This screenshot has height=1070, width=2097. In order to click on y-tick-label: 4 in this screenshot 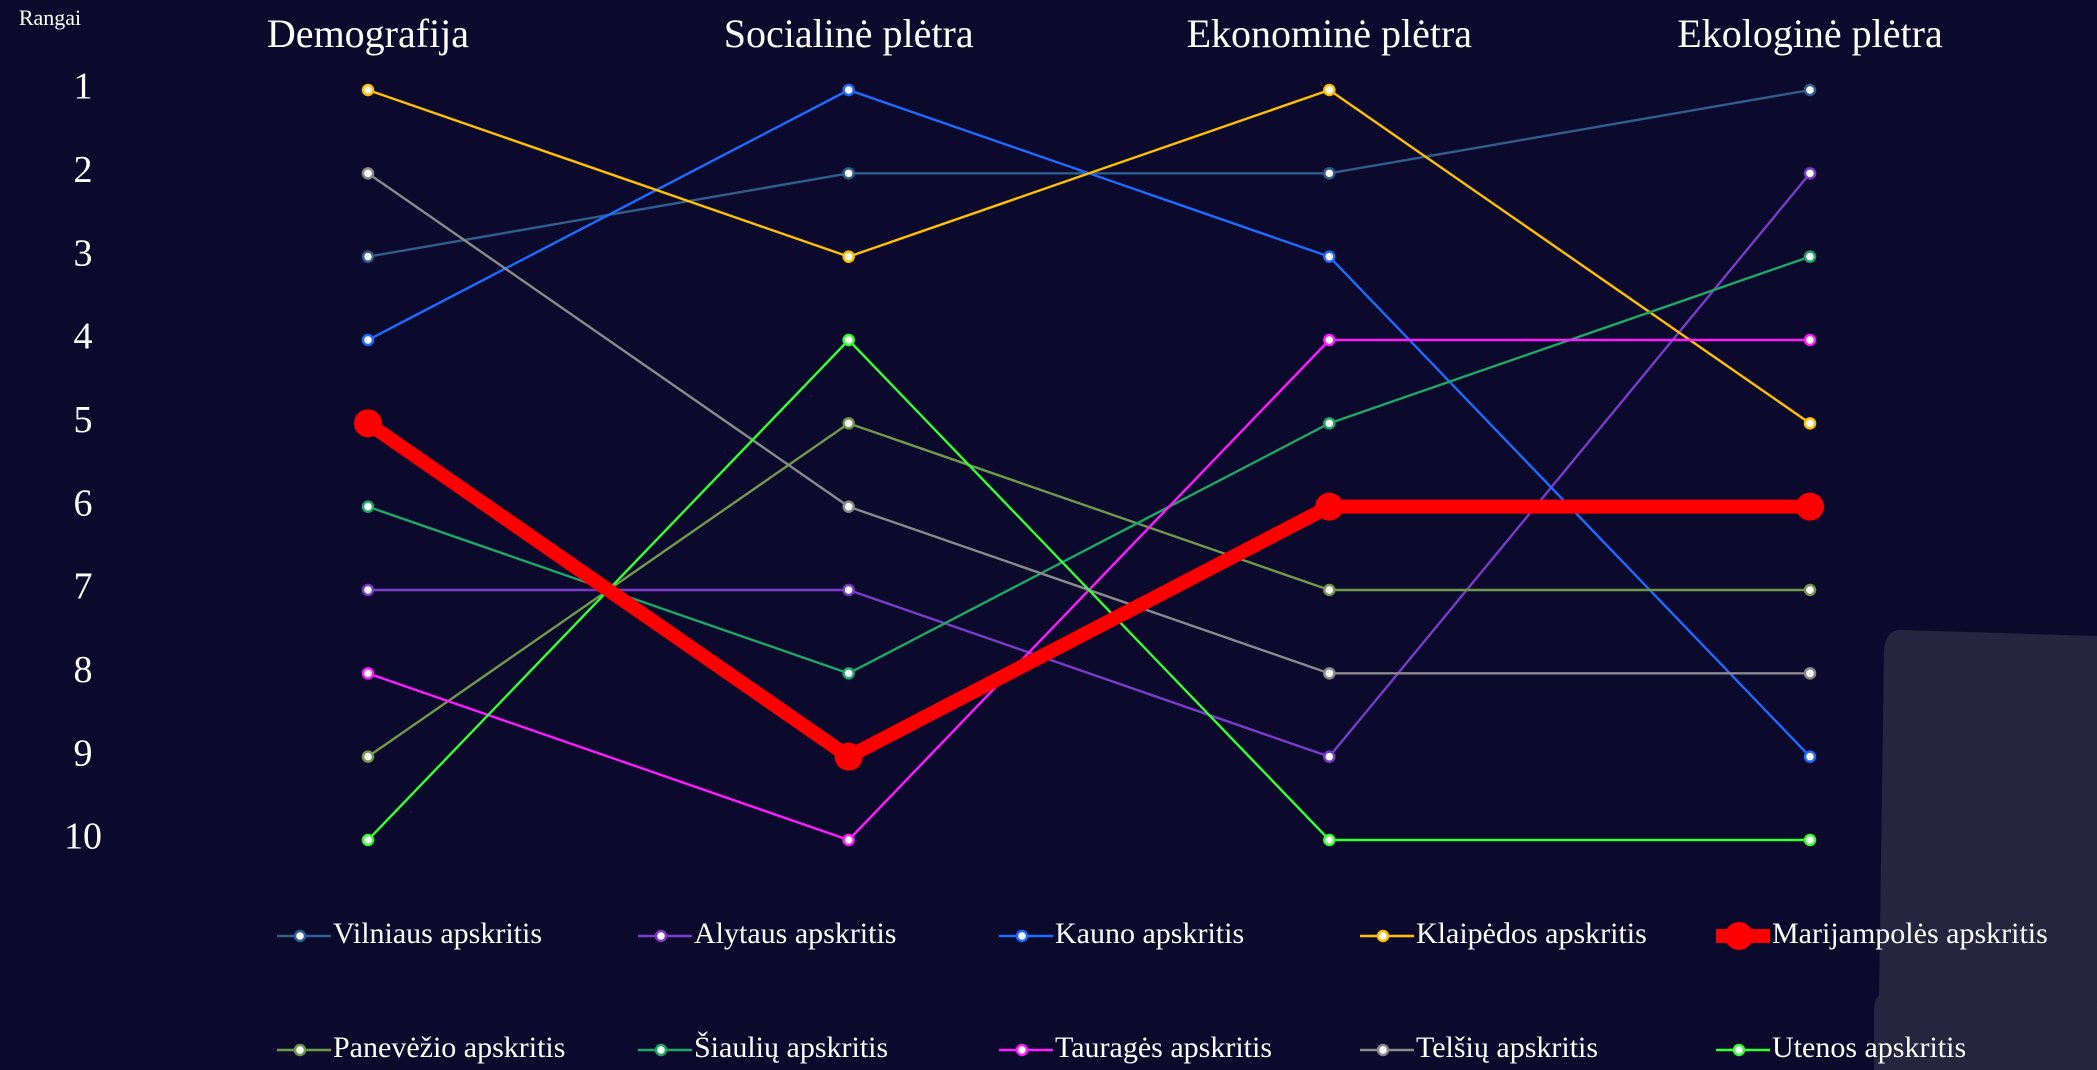, I will do `click(83, 337)`.